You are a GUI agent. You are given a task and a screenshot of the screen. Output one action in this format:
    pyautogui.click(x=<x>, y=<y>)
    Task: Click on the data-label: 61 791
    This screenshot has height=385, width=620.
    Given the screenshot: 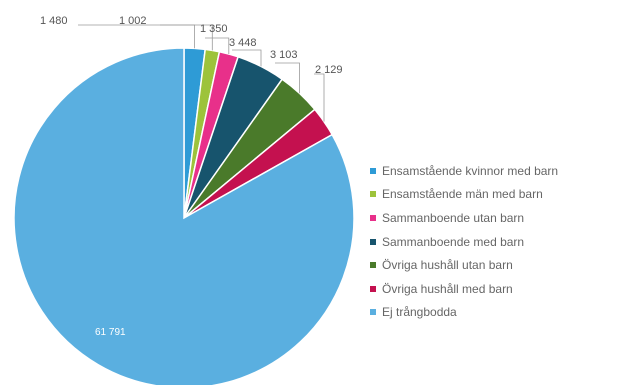 What is the action you would take?
    pyautogui.click(x=110, y=332)
    